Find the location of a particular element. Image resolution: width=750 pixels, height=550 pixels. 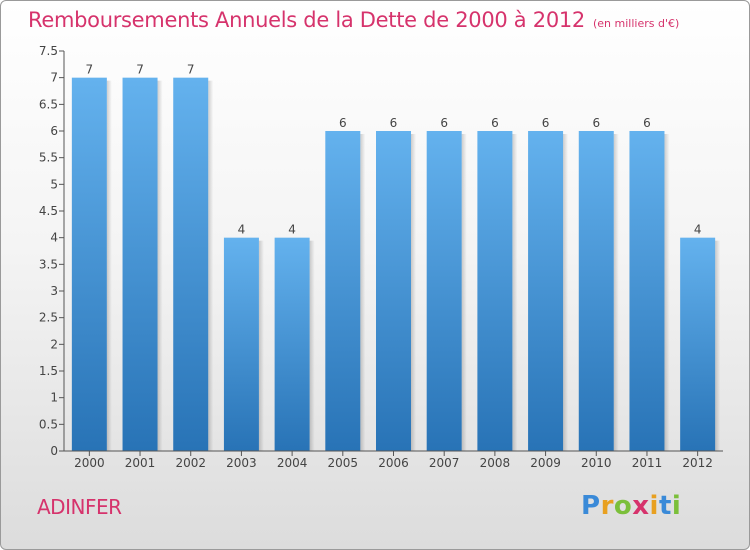

x-tick-label: 2009 is located at coordinates (545, 463).